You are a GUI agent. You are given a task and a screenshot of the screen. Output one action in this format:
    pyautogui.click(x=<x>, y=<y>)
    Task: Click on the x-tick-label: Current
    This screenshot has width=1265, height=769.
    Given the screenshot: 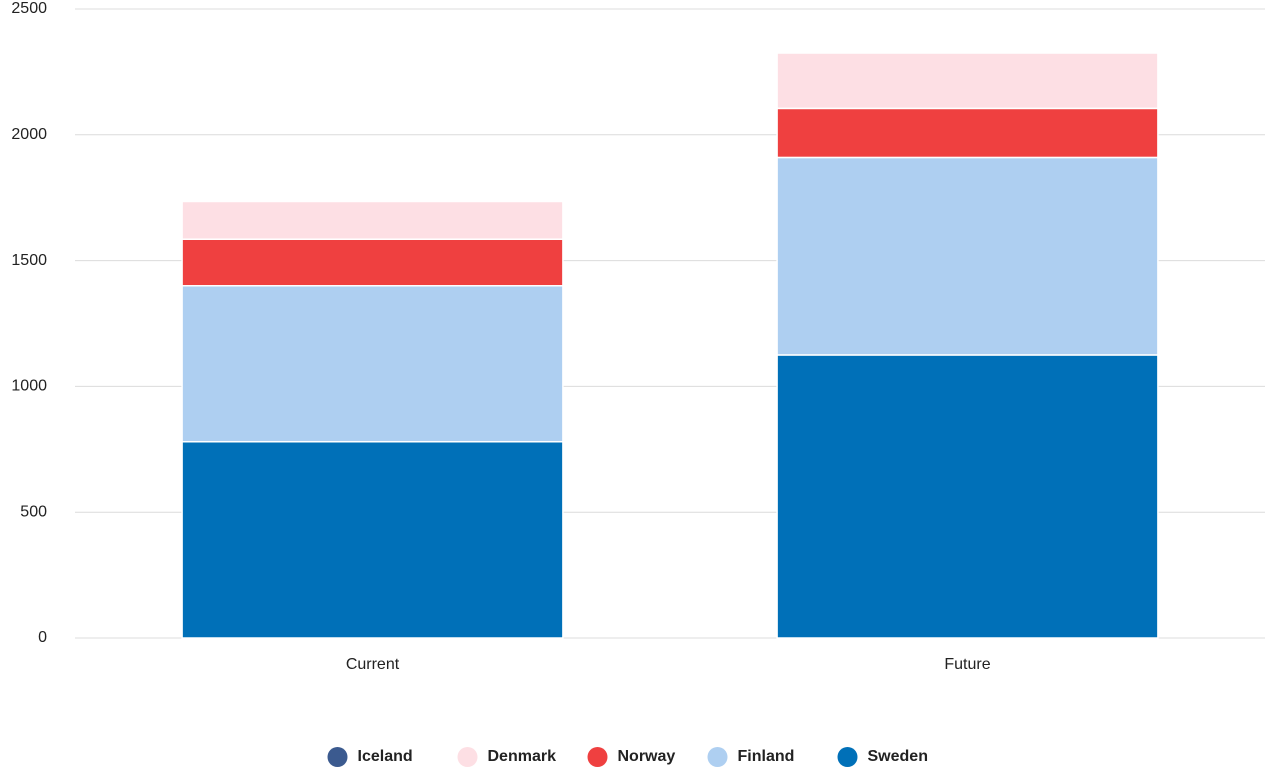 What is the action you would take?
    pyautogui.click(x=373, y=664)
    